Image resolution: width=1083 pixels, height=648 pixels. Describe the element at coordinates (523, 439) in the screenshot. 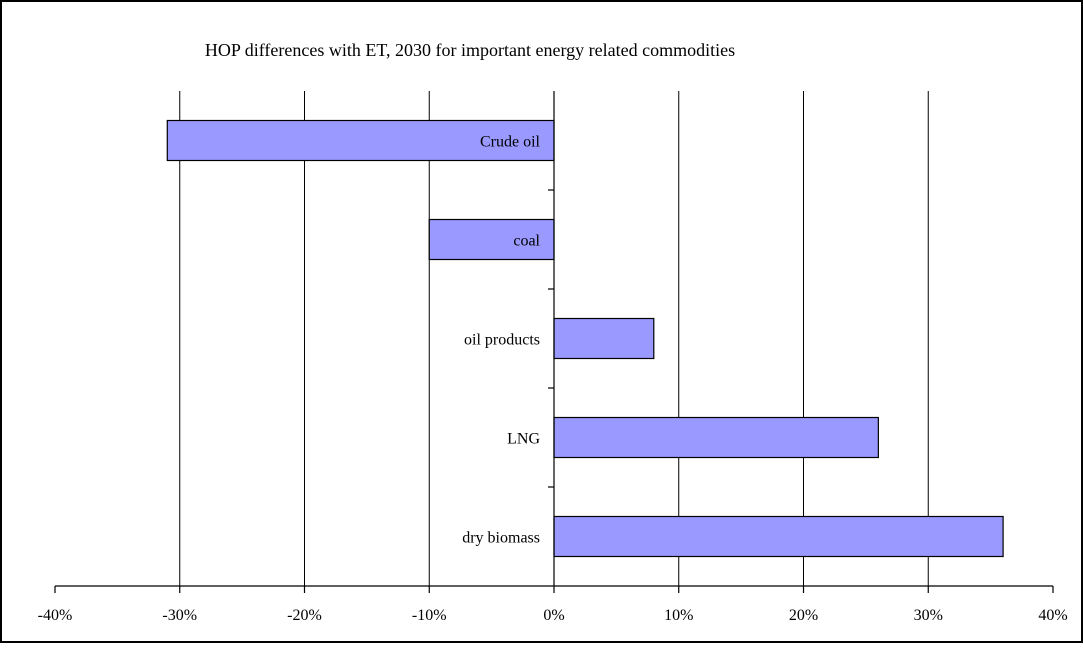

I see `category-label: LNG` at that location.